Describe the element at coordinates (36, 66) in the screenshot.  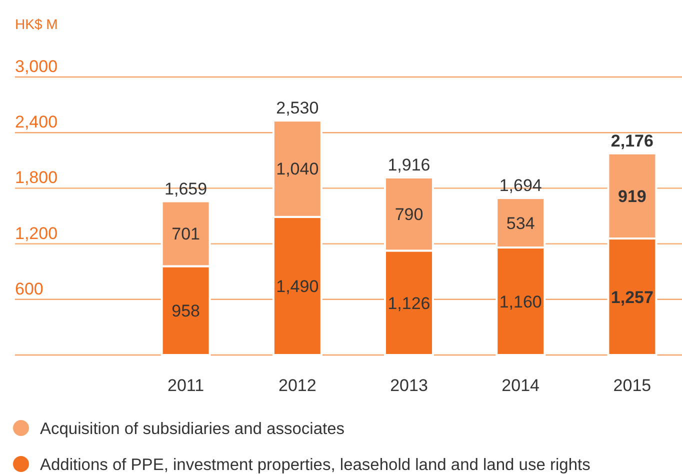
I see `y-tick-label: 3,000` at that location.